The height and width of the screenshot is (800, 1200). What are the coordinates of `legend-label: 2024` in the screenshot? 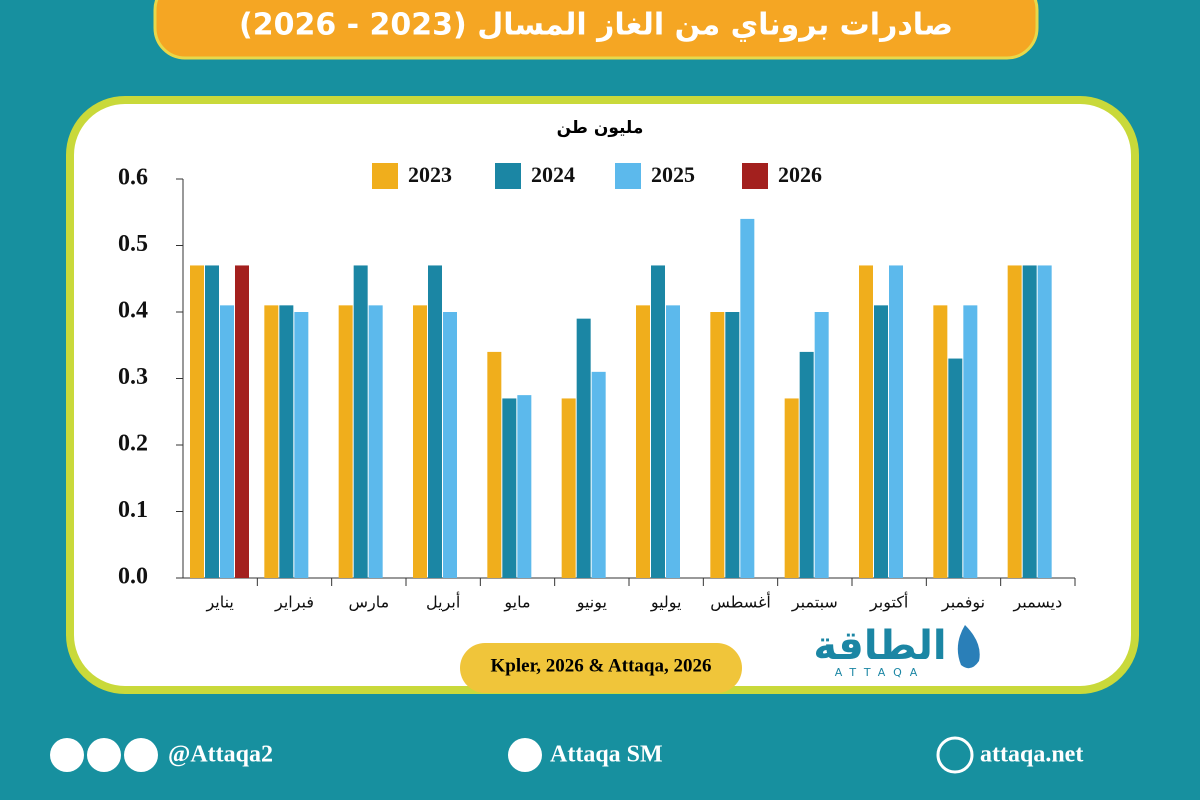 It's located at (553, 174).